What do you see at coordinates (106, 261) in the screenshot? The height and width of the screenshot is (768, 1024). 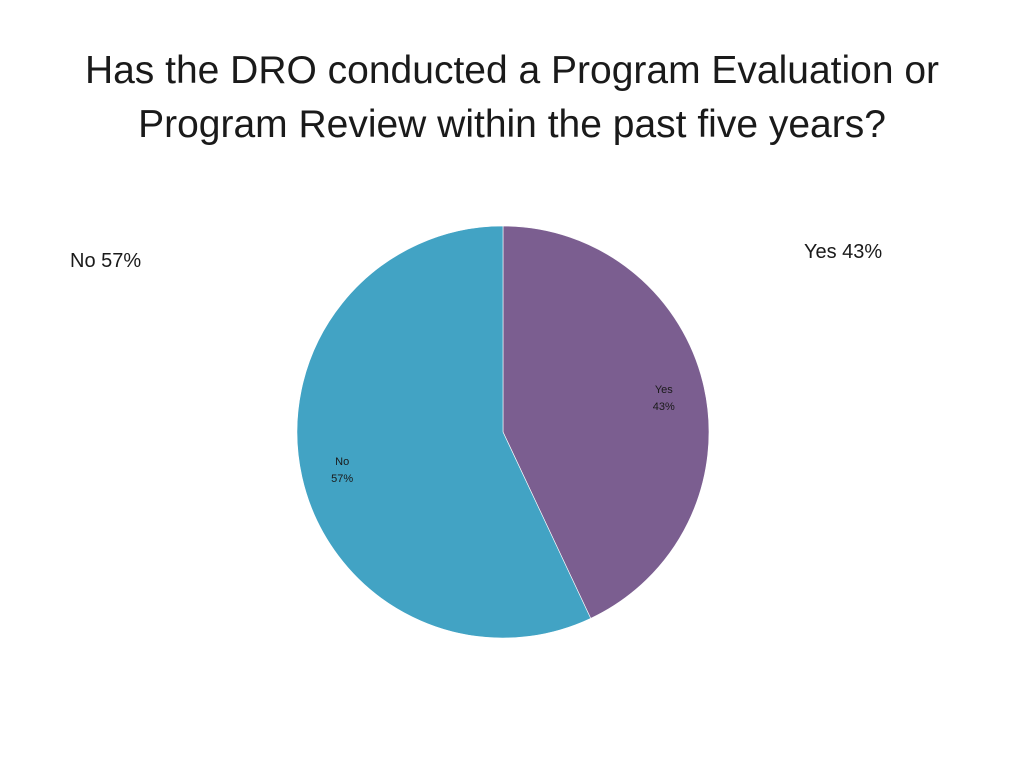 I see `outer-label-no: No 57%` at bounding box center [106, 261].